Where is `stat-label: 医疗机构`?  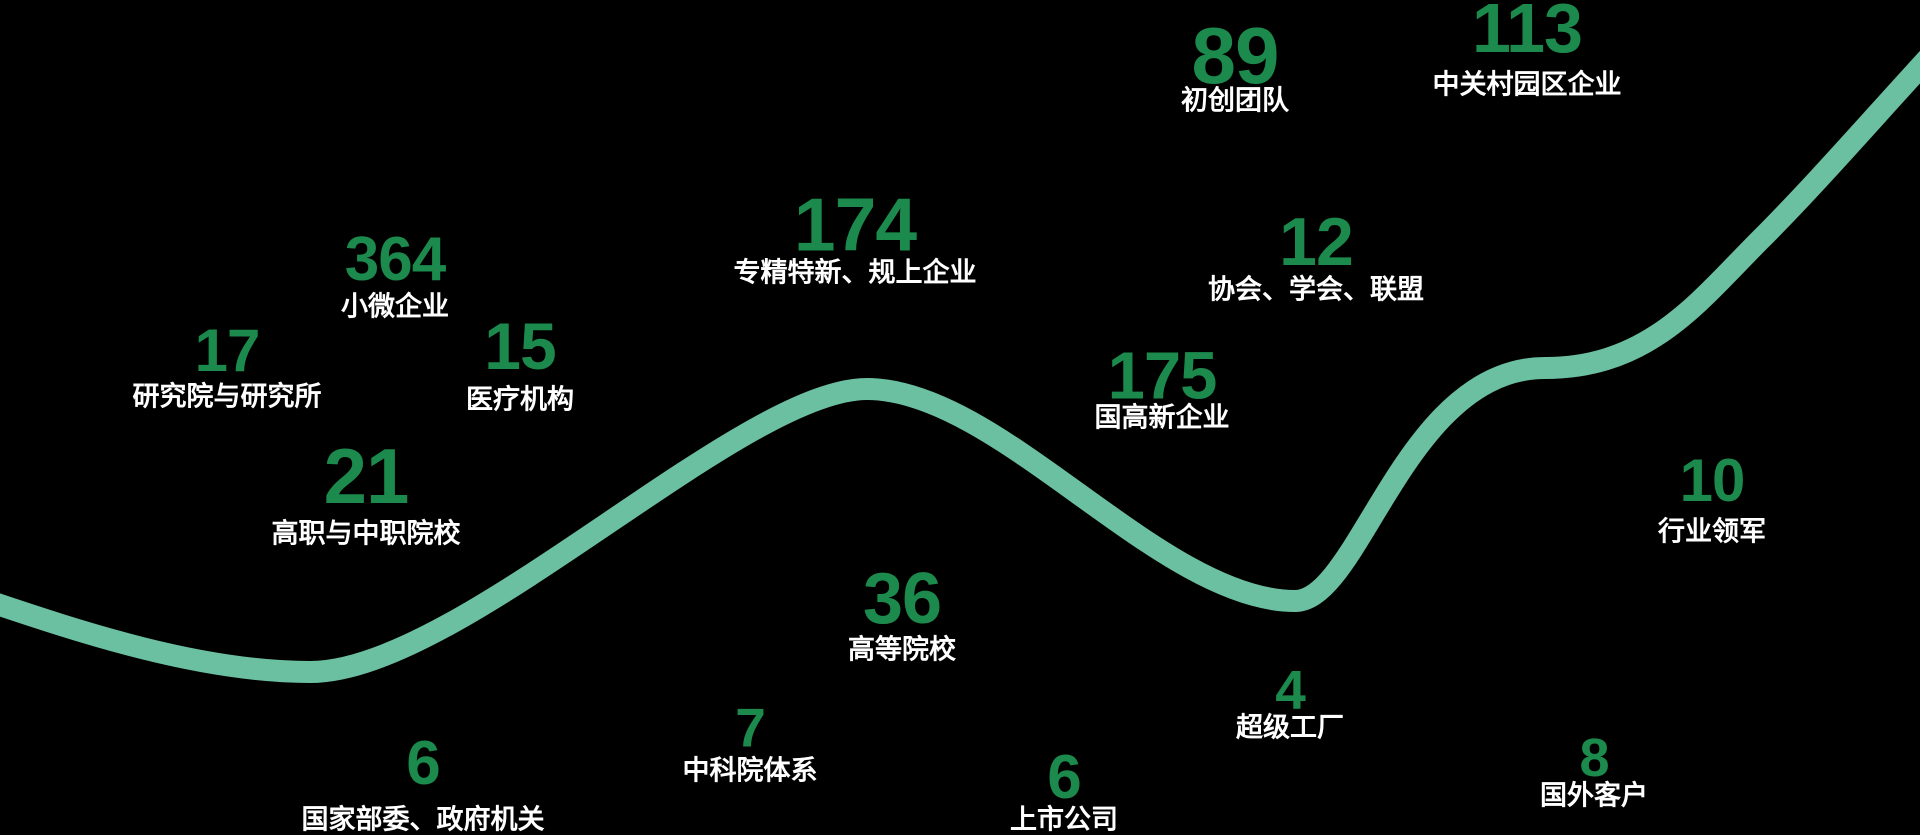
stat-label: 医疗机构 is located at coordinates (520, 399).